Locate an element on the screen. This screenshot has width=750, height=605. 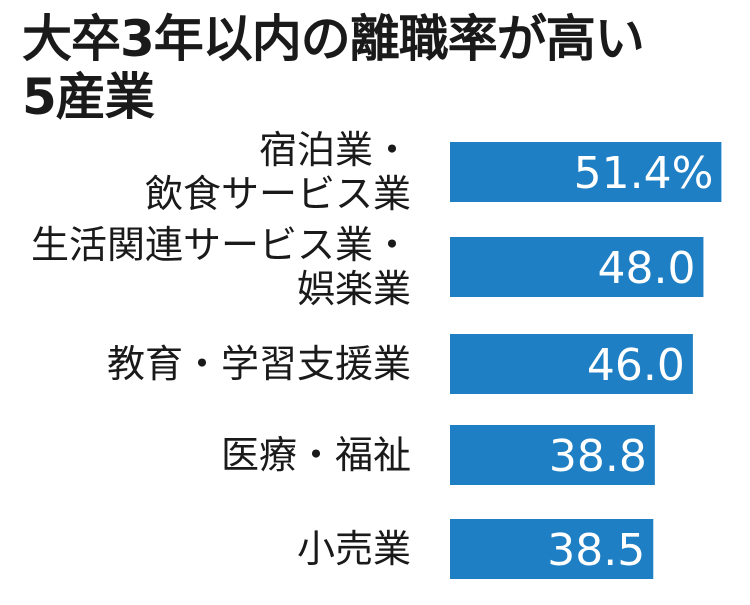
category-label-1-line-1: 宿泊業・ is located at coordinates (335, 150).